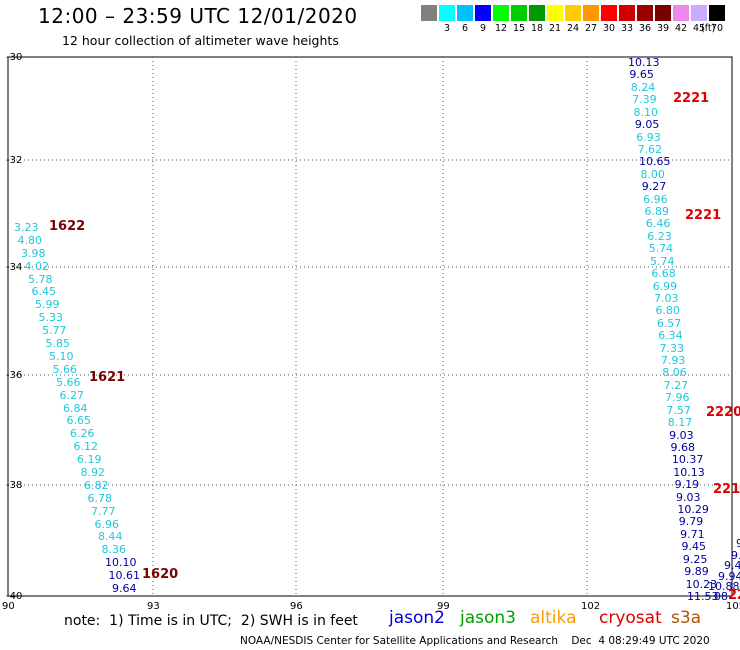 This screenshot has height=650, width=740. I want to click on swh-value: 7.96, so click(677, 398).